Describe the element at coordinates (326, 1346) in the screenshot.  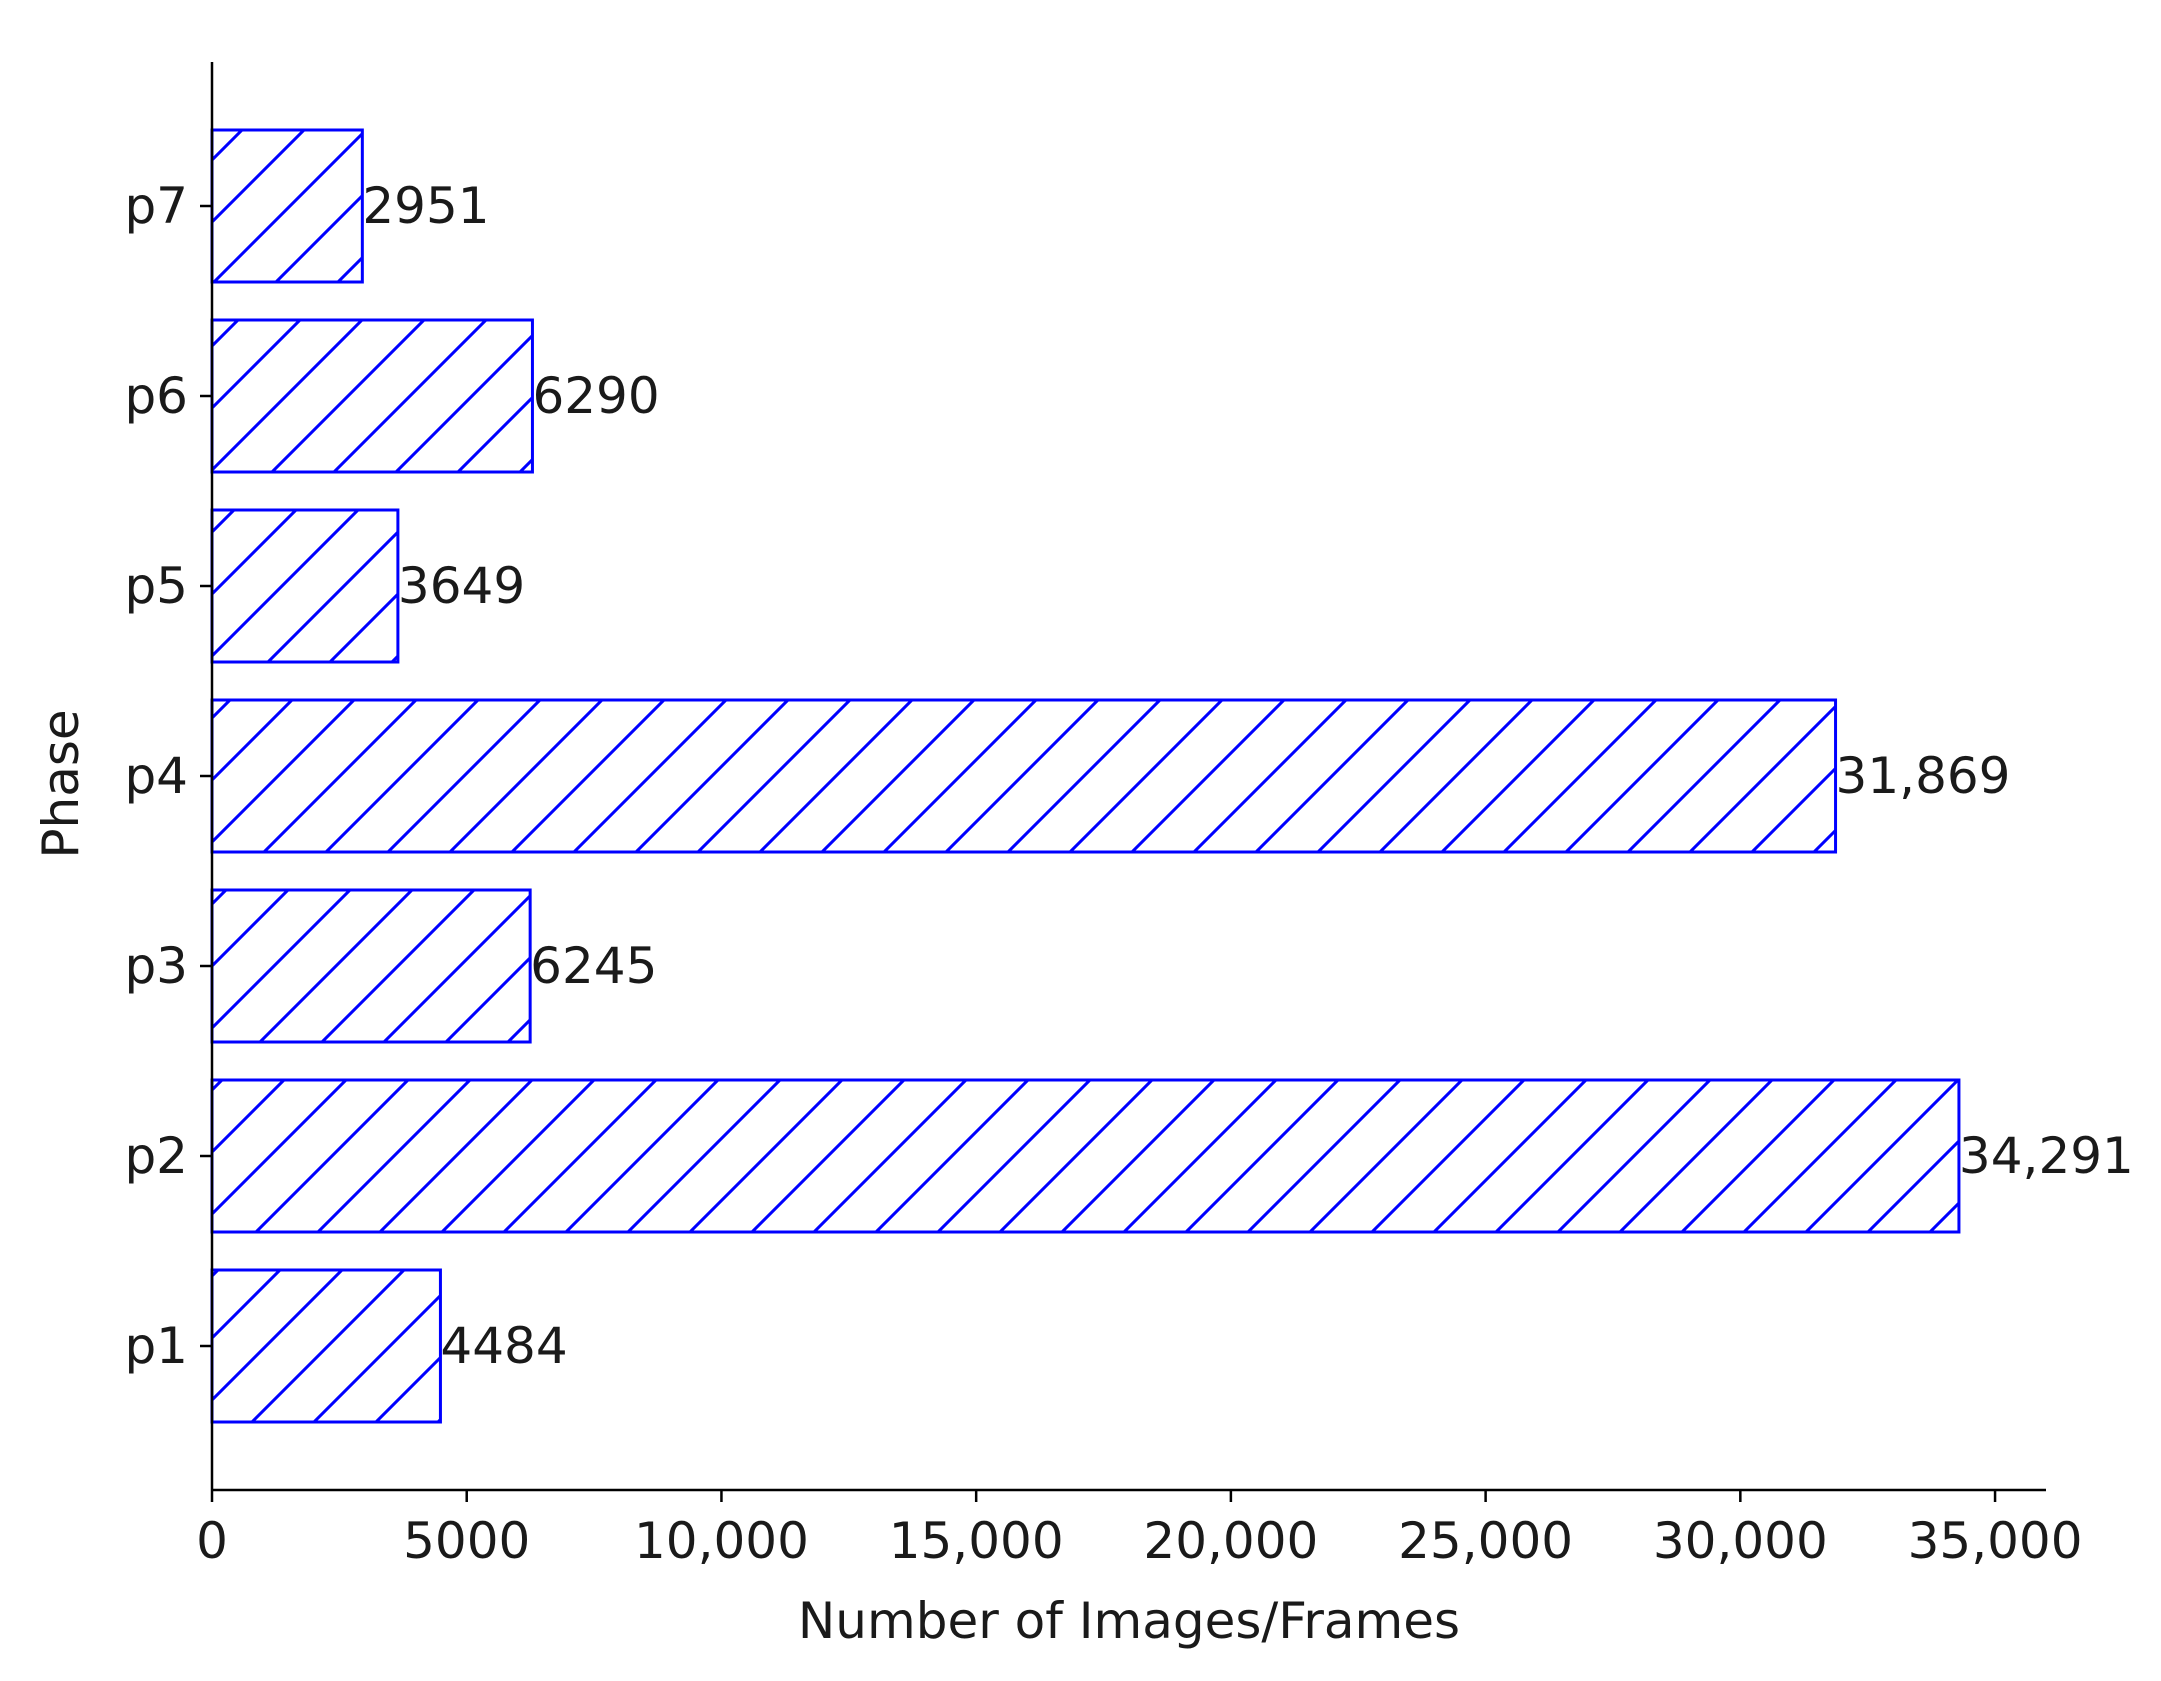
I see `bar-p1` at that location.